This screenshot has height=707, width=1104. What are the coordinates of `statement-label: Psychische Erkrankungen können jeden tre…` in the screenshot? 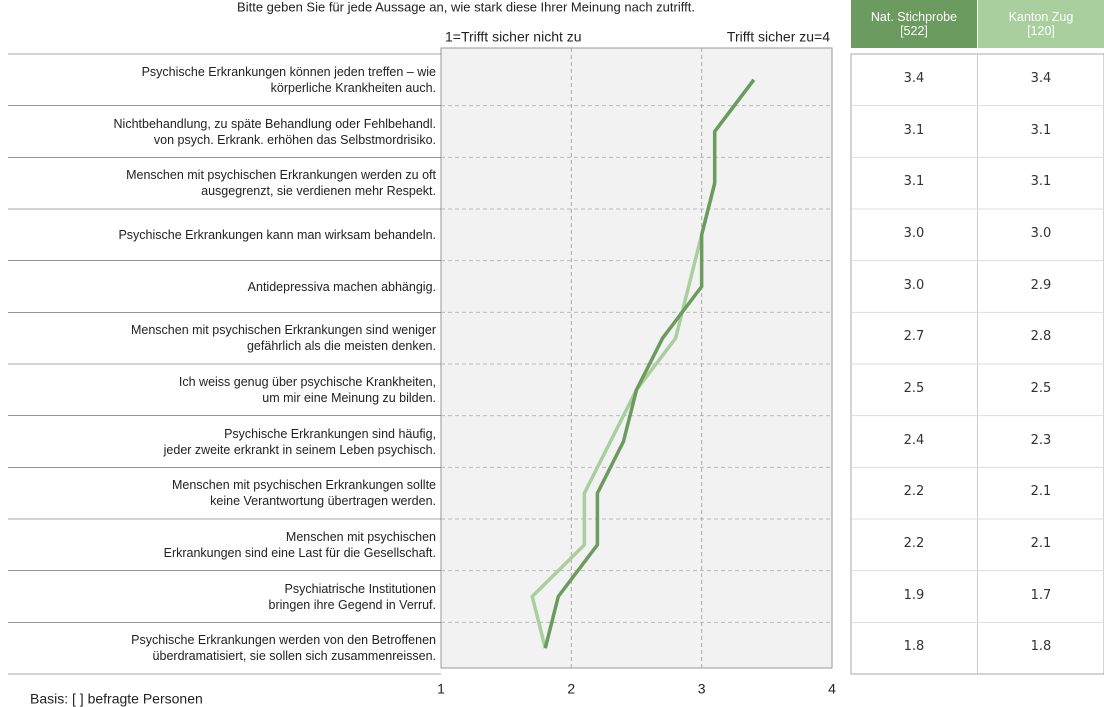 It's located at (288, 79).